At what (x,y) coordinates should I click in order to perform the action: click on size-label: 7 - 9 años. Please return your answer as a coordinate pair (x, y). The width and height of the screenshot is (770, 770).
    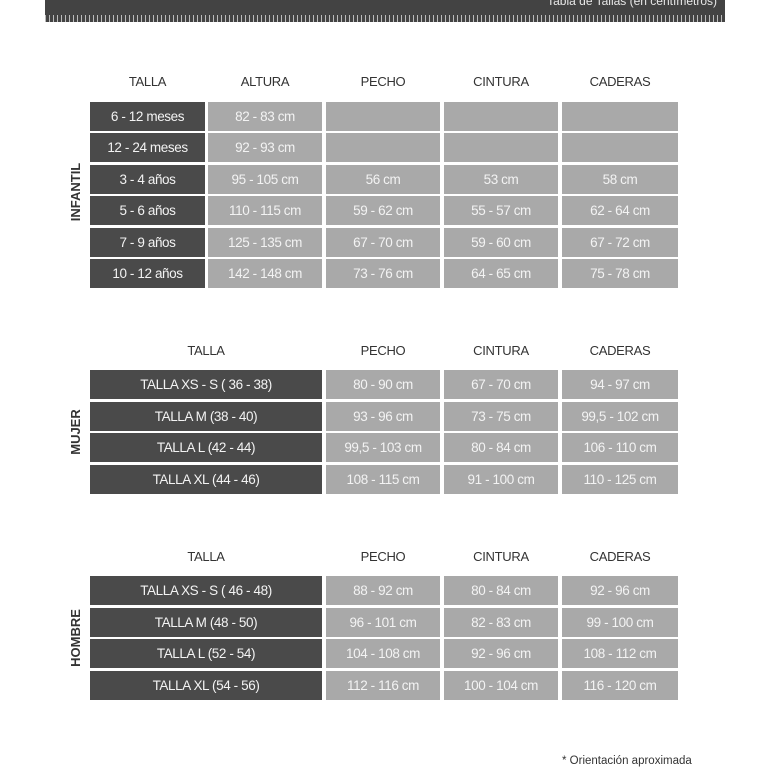
    Looking at the image, I should click on (147, 242).